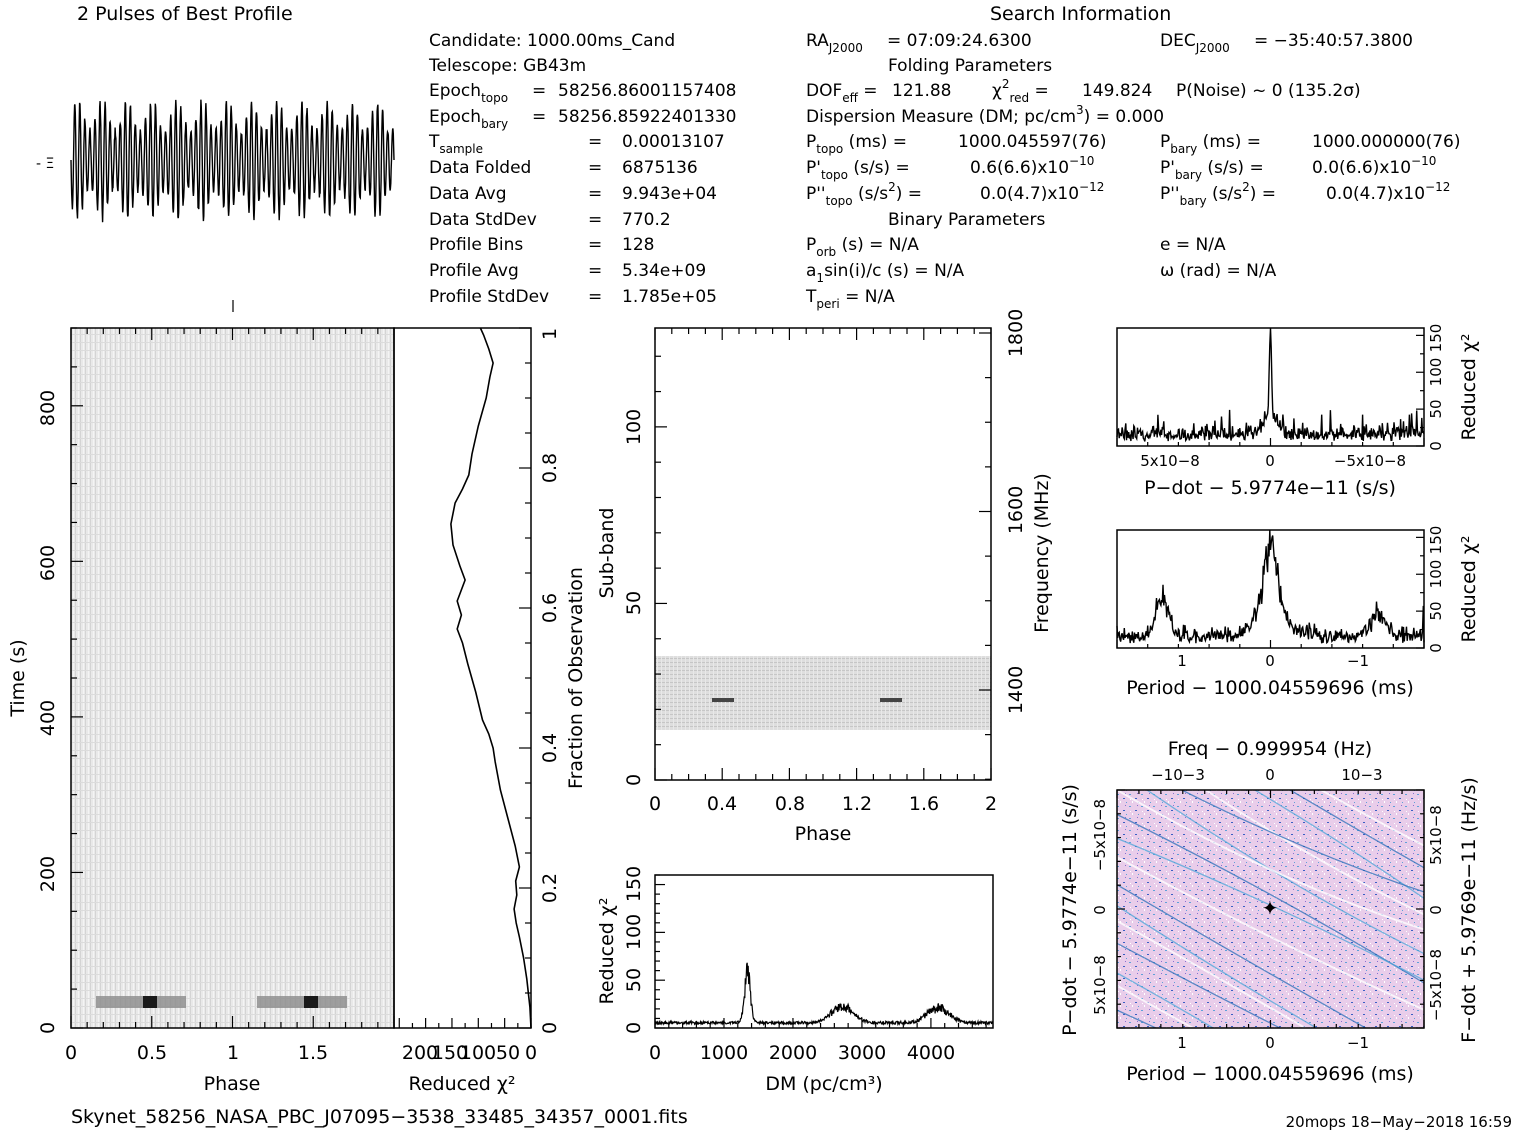  Describe the element at coordinates (1436, 835) in the screenshot. I see `pp-y2tick-0: 5x10−8` at that location.